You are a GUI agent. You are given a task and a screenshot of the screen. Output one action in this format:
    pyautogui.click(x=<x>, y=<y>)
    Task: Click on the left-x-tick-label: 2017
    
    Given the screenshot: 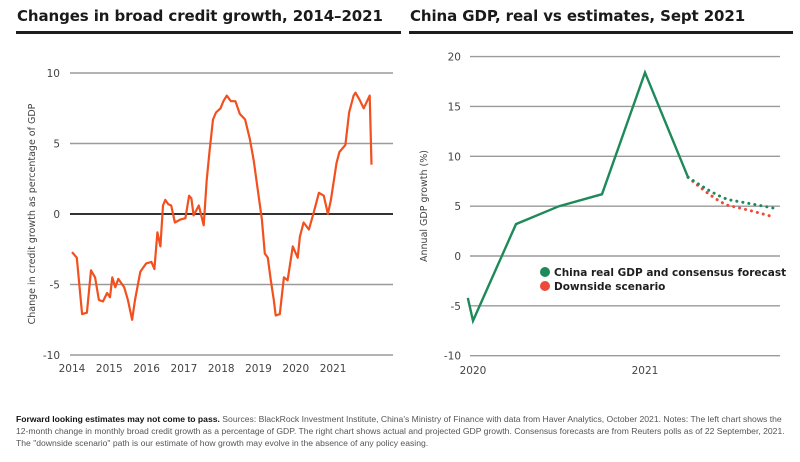 What is the action you would take?
    pyautogui.click(x=184, y=369)
    